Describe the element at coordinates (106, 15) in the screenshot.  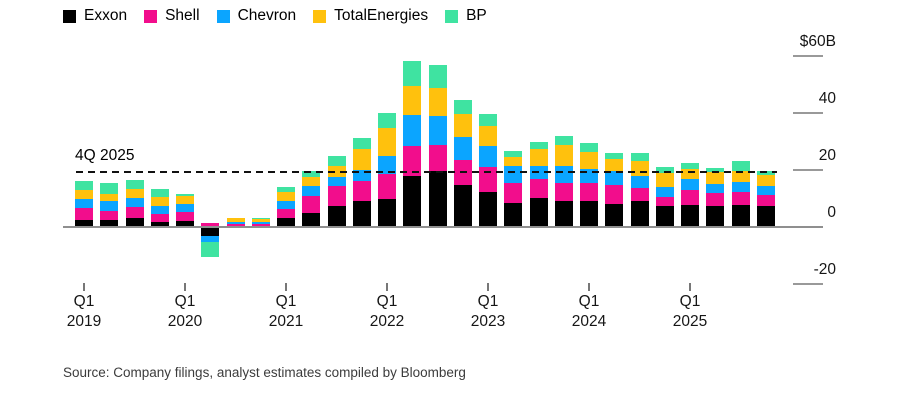
I see `legend-label: Exxon` at that location.